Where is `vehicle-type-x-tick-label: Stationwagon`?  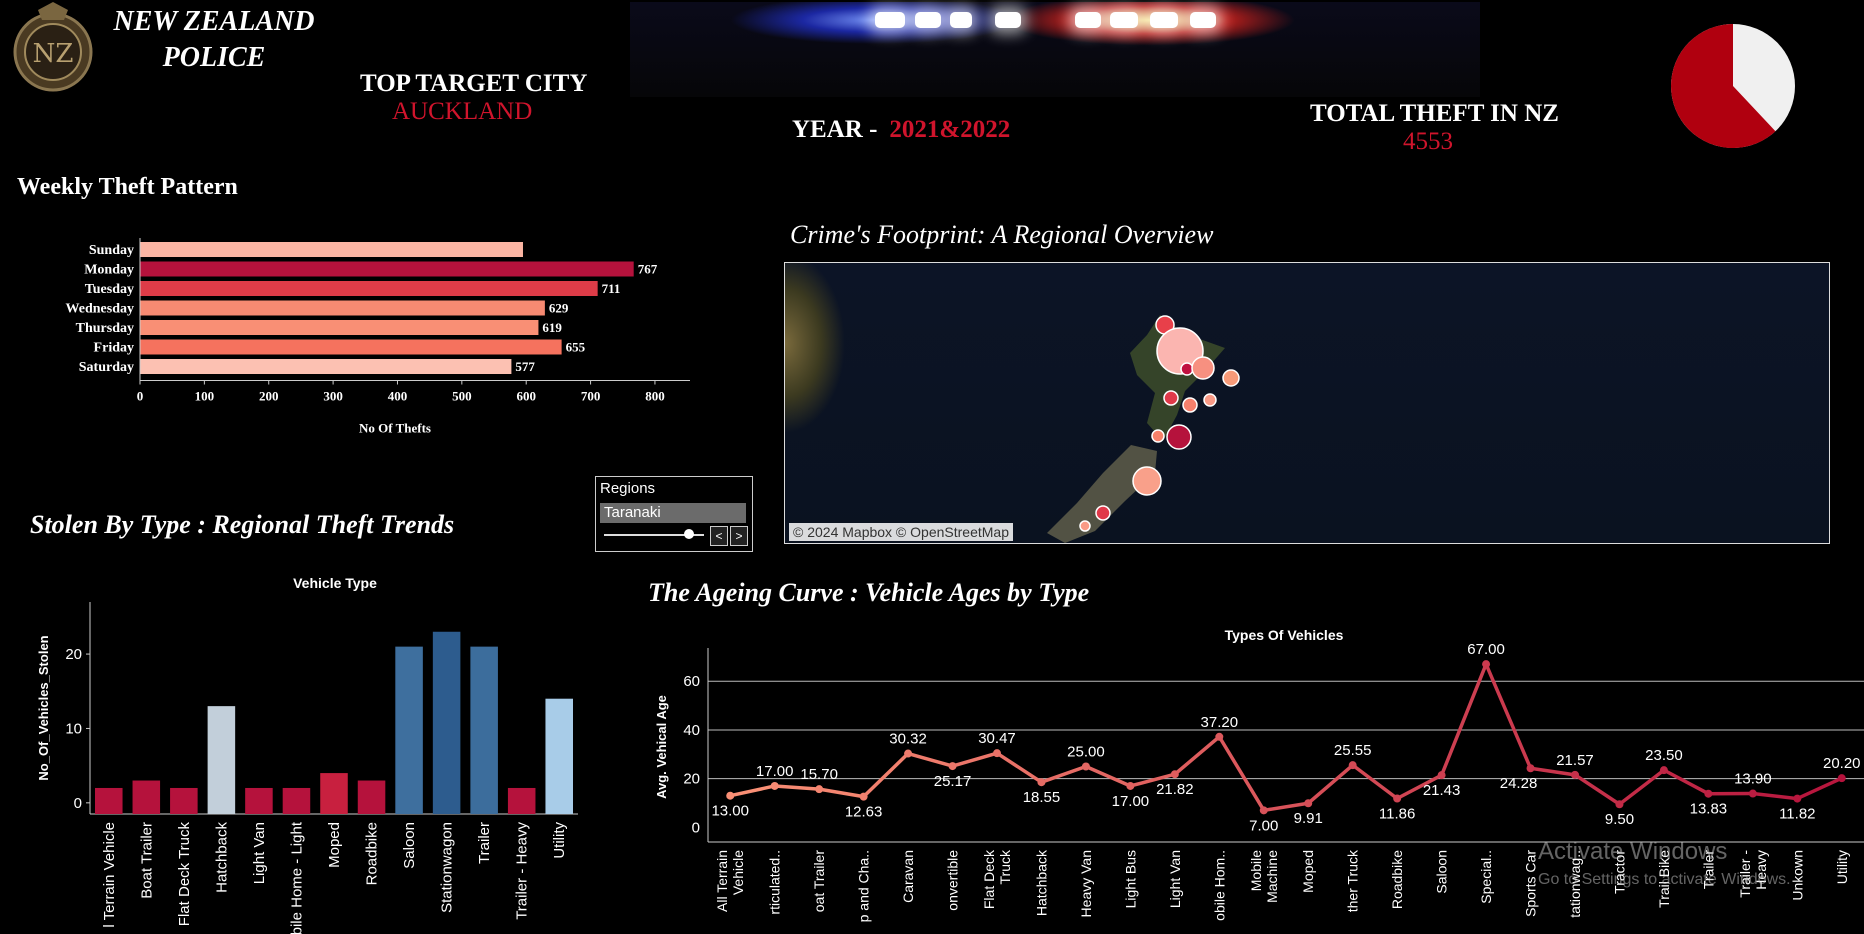 vehicle-type-x-tick-label: Stationwagon is located at coordinates (447, 867).